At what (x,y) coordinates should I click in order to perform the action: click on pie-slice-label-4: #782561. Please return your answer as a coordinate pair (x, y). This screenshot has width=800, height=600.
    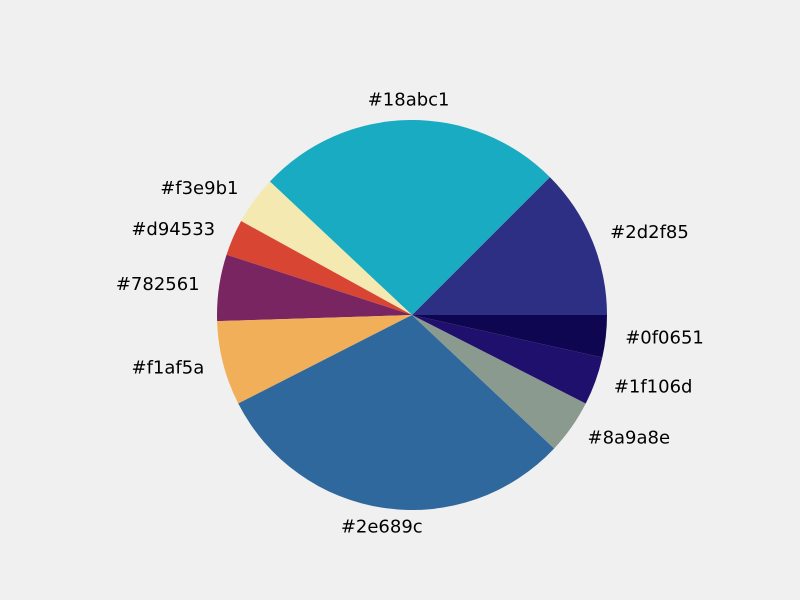
    Looking at the image, I should click on (158, 284).